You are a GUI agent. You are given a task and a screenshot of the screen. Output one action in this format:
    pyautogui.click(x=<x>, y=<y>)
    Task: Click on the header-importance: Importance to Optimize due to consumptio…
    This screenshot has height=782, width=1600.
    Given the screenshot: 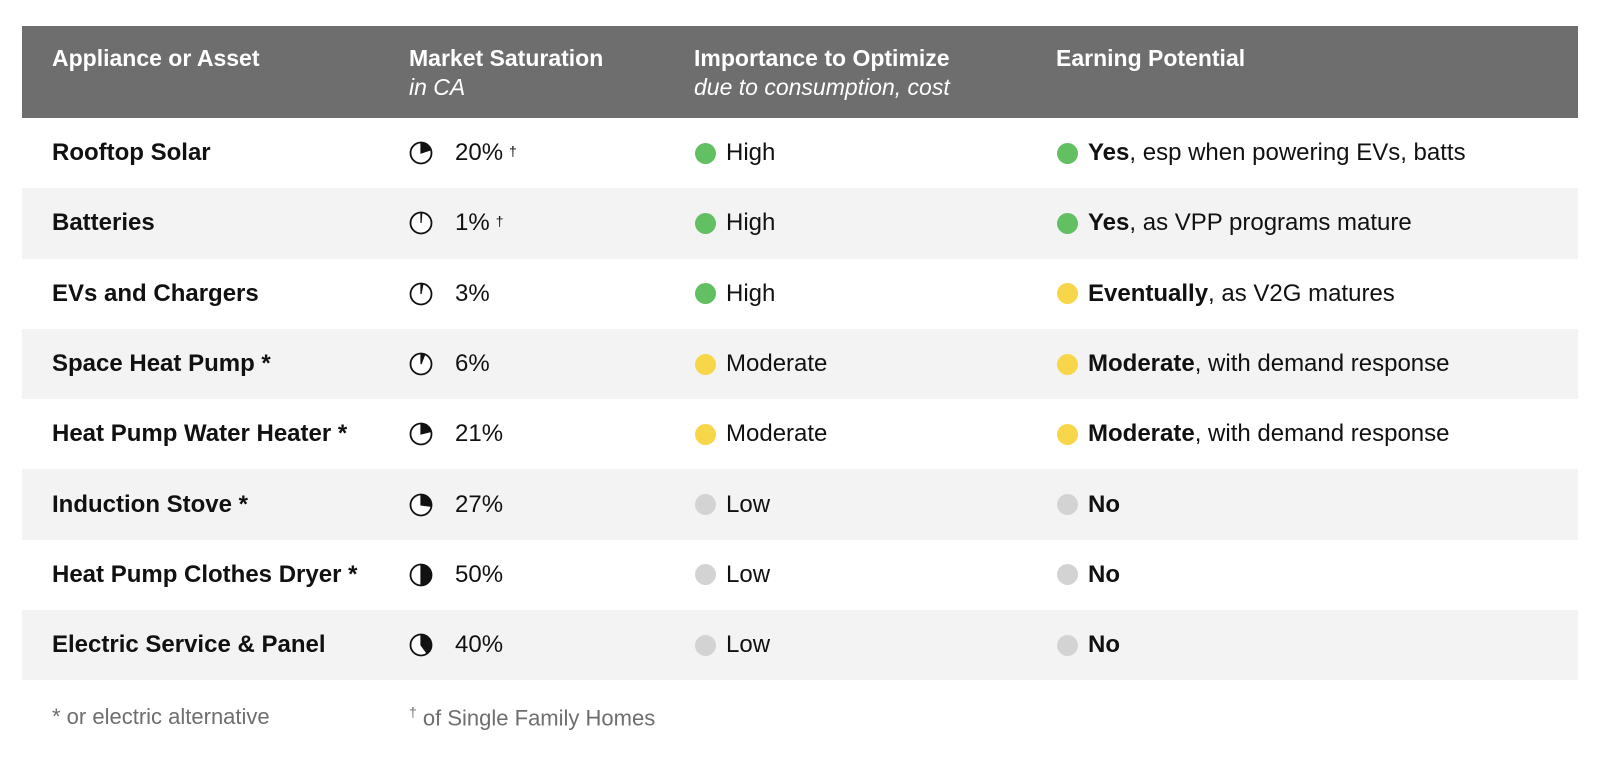 What is the action you would take?
    pyautogui.click(x=822, y=73)
    